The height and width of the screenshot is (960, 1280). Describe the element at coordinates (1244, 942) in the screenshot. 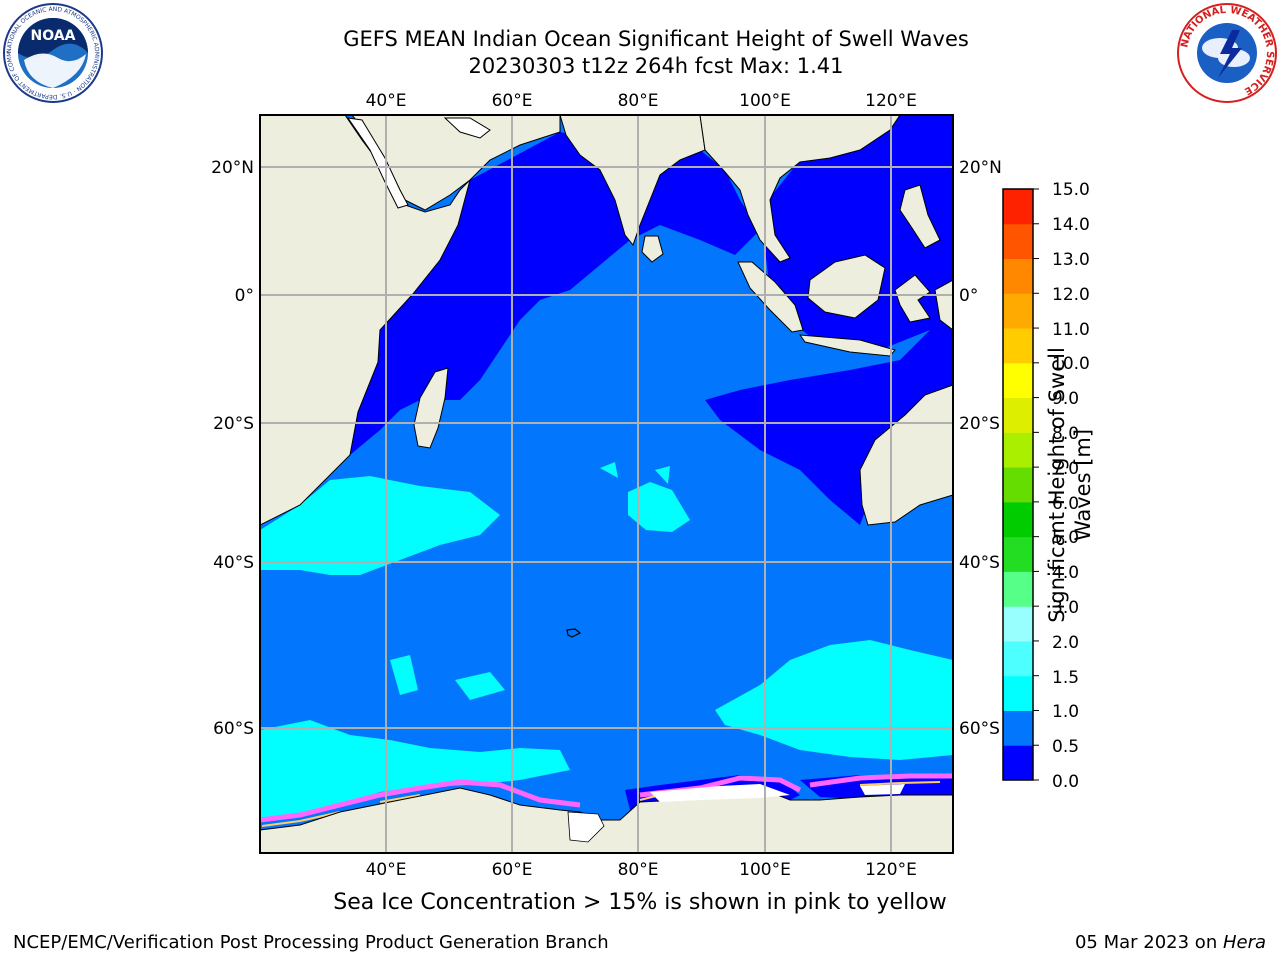

I see `footer-host: Hera` at that location.